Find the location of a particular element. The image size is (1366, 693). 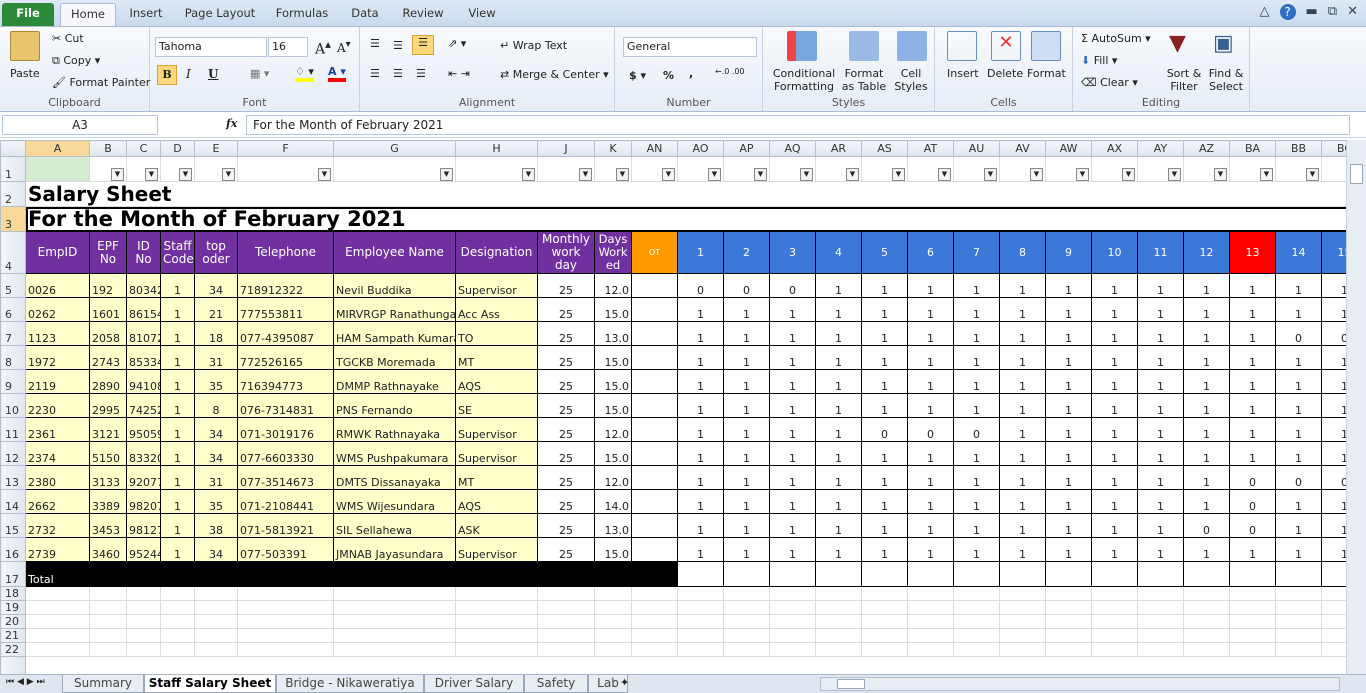

paste-button: Paste is located at coordinates (25, 73).